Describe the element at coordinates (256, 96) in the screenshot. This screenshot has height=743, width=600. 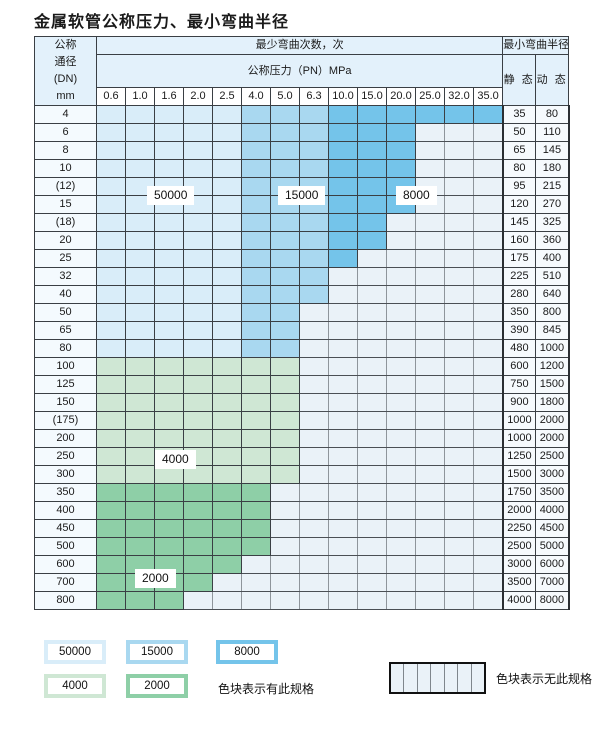
I see `pressure-col-header: 4.0` at that location.